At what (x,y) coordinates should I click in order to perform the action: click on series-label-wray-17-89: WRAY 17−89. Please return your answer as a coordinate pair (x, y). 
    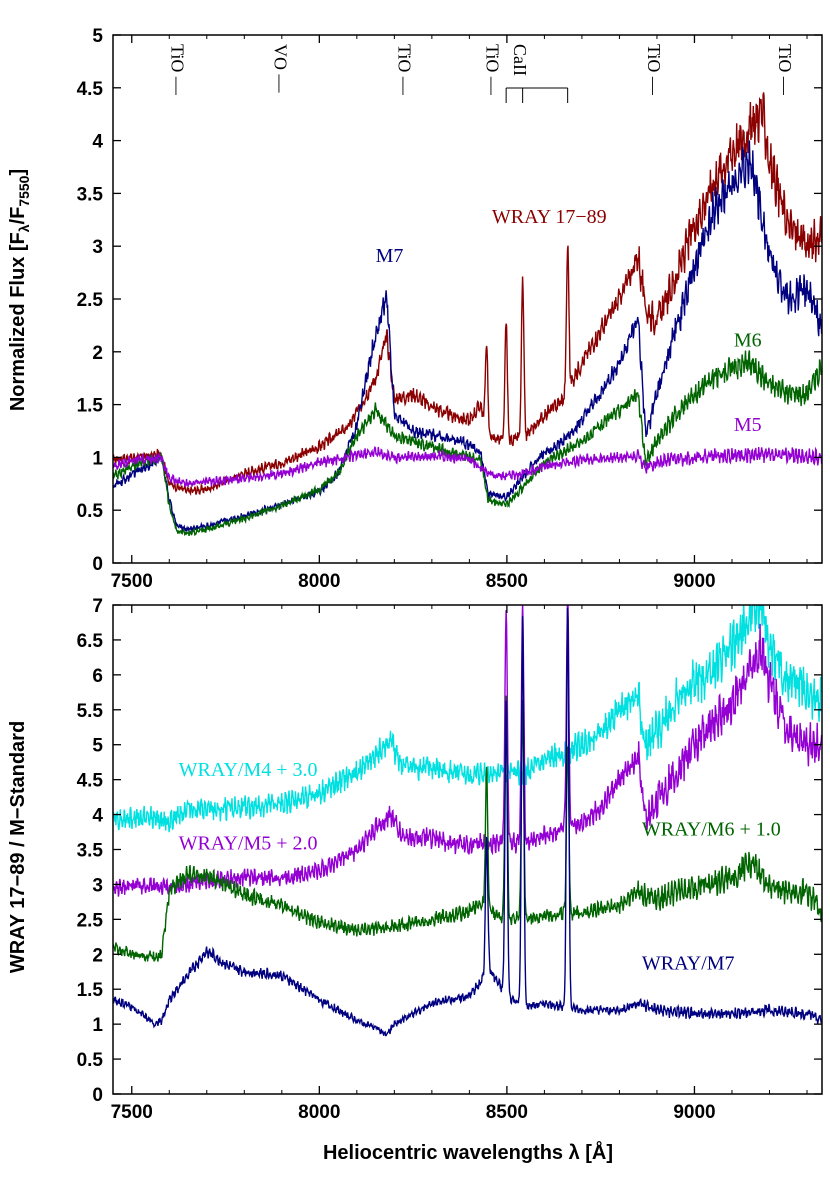
    Looking at the image, I should click on (549, 217).